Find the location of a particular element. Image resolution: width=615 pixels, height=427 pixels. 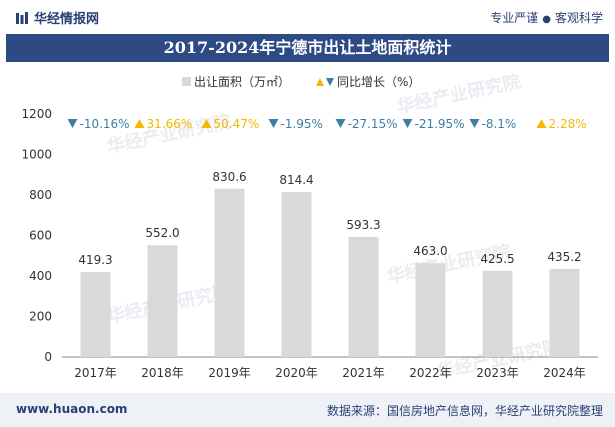

bar-value-label: 419.3 is located at coordinates (95, 260).